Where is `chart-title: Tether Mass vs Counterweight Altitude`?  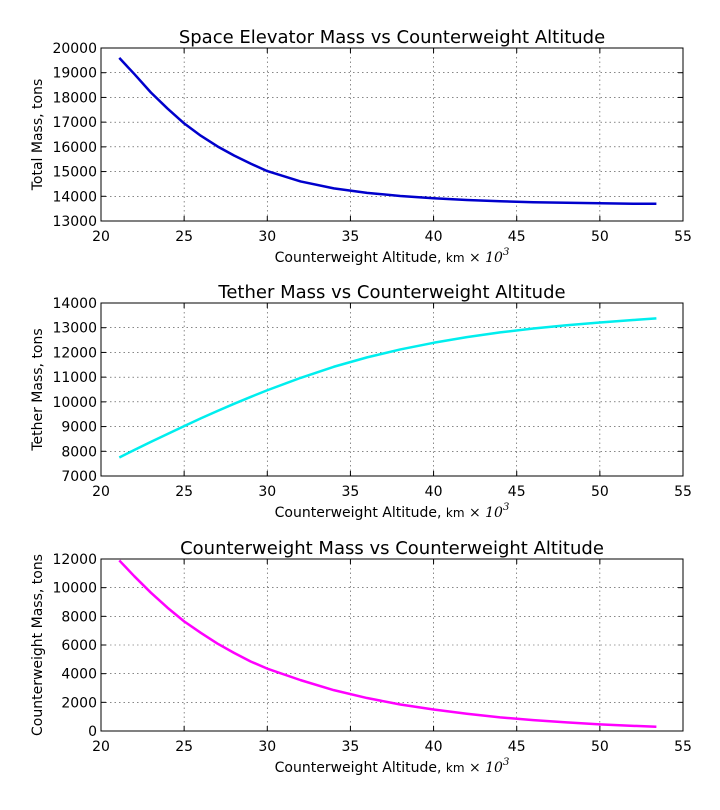
chart-title: Tether Mass vs Counterweight Altitude is located at coordinates (391, 292).